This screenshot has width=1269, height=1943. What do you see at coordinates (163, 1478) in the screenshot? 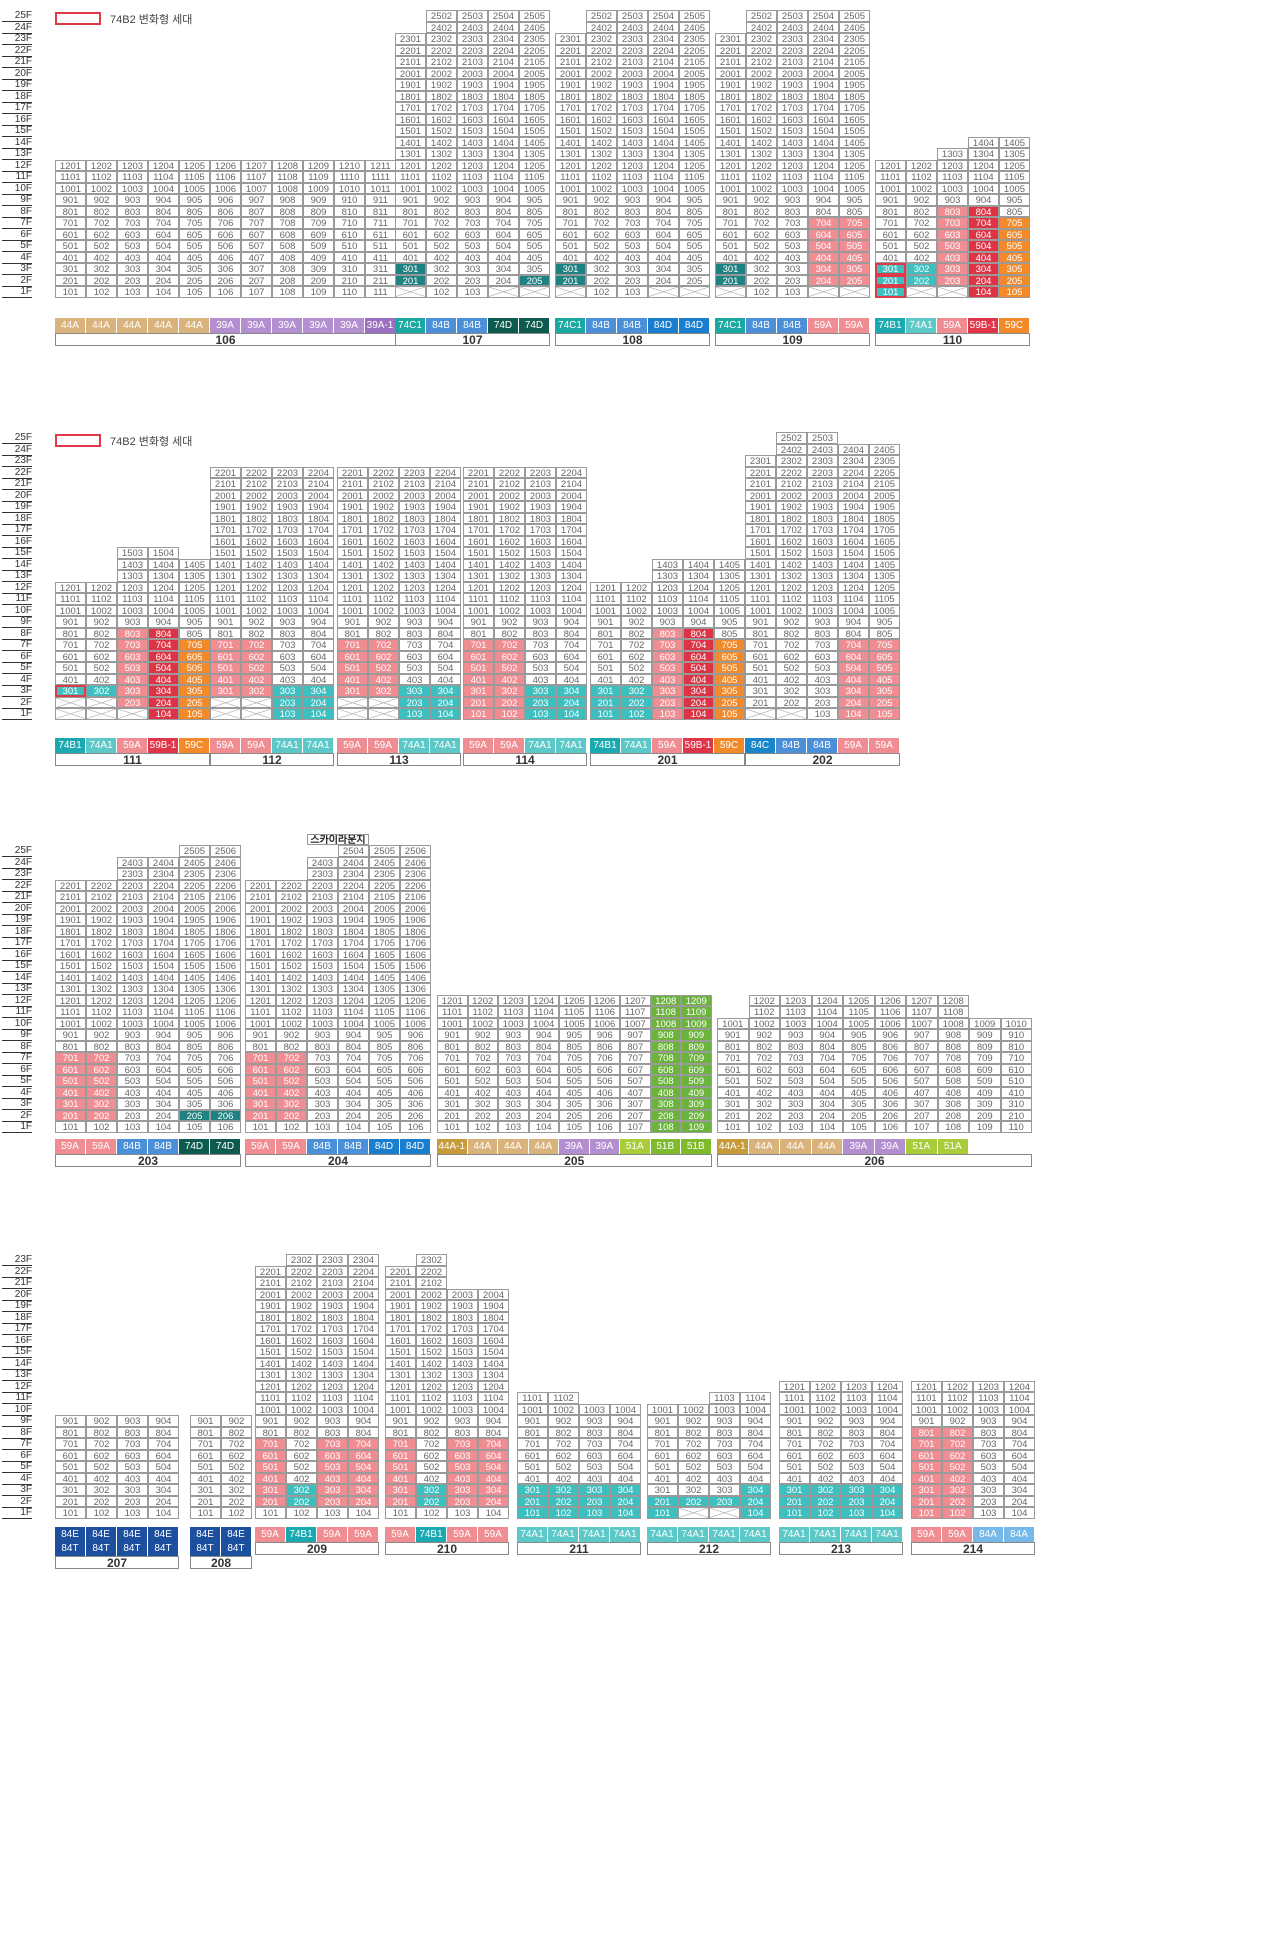
I see `unit-cell: 404` at bounding box center [163, 1478].